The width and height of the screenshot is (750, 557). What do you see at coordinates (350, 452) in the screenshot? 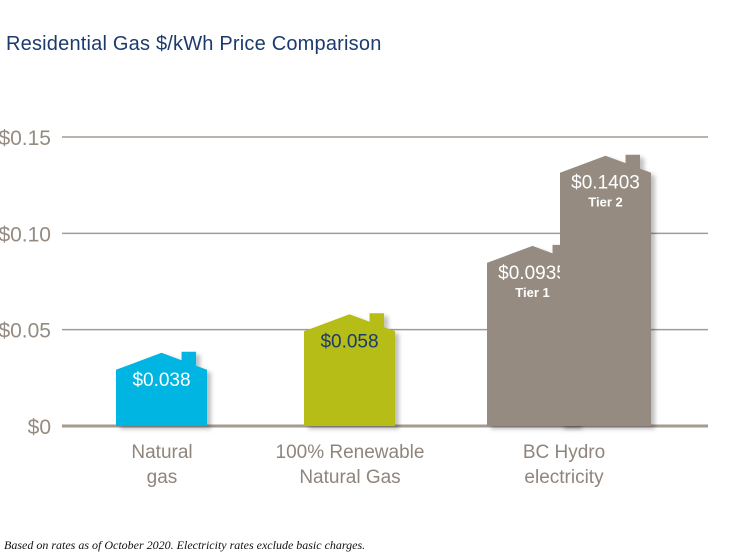
I see `x-tick-label: 100% Renewable` at bounding box center [350, 452].